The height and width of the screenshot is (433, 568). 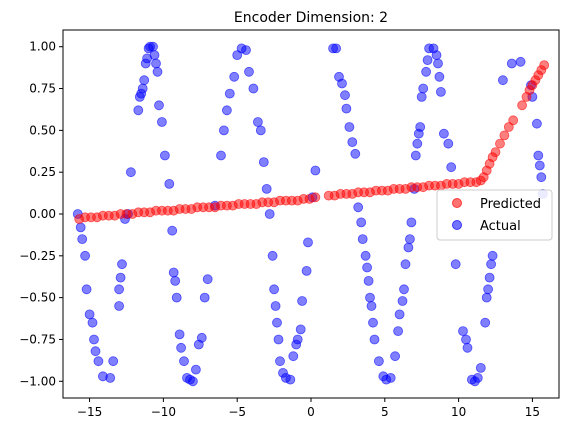 I want to click on x-tick-label: 10, so click(x=458, y=412).